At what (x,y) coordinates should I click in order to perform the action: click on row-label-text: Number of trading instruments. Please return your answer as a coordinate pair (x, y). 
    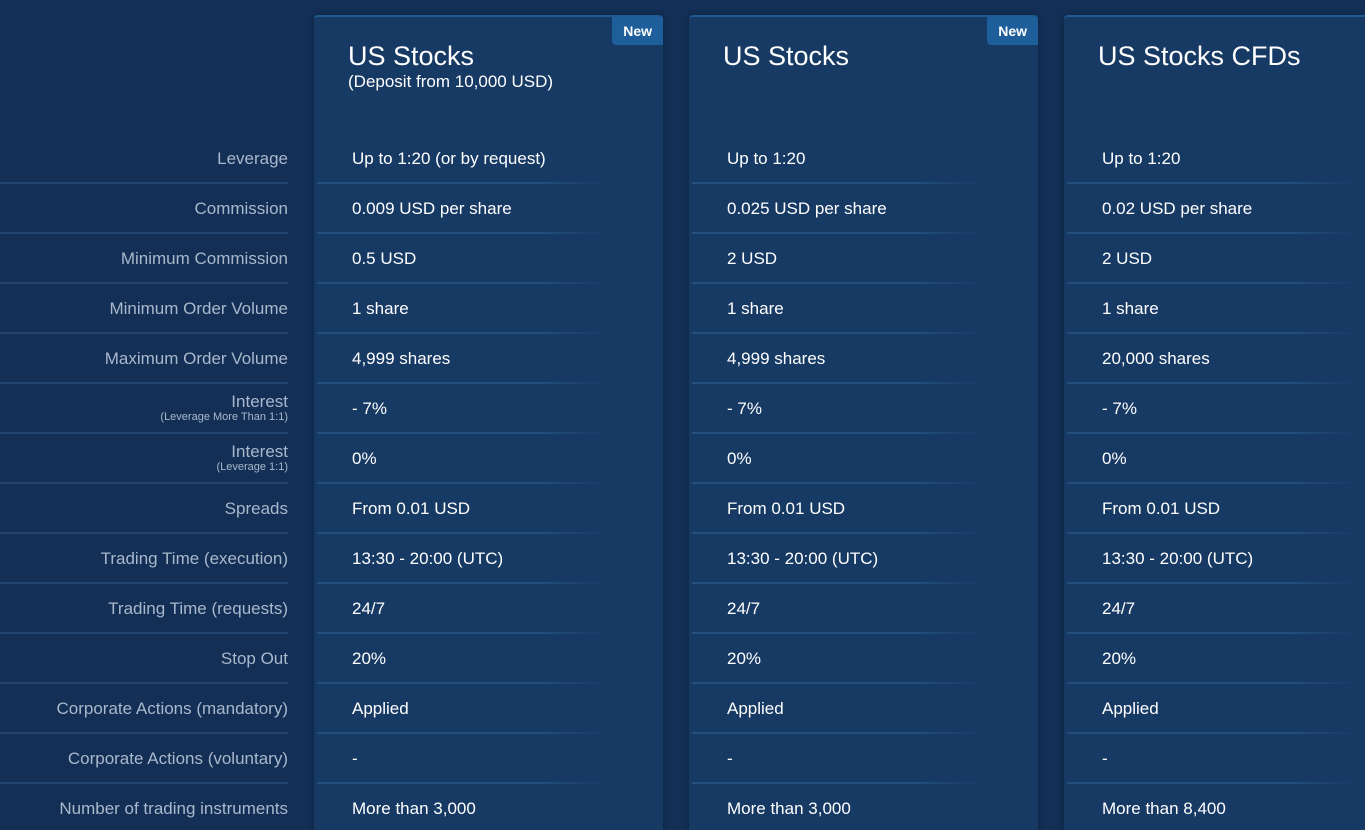
    Looking at the image, I should click on (173, 808).